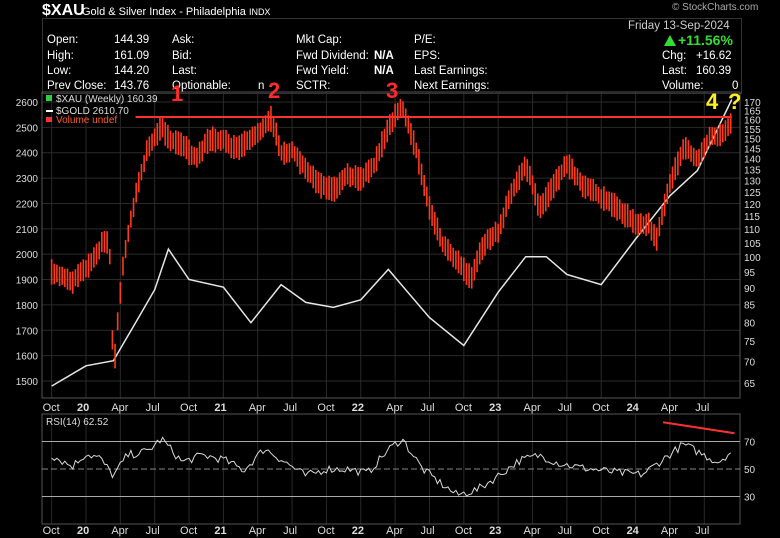 This screenshot has width=780, height=538. What do you see at coordinates (77, 86) in the screenshot?
I see `prev-close-label: Prev Close:` at bounding box center [77, 86].